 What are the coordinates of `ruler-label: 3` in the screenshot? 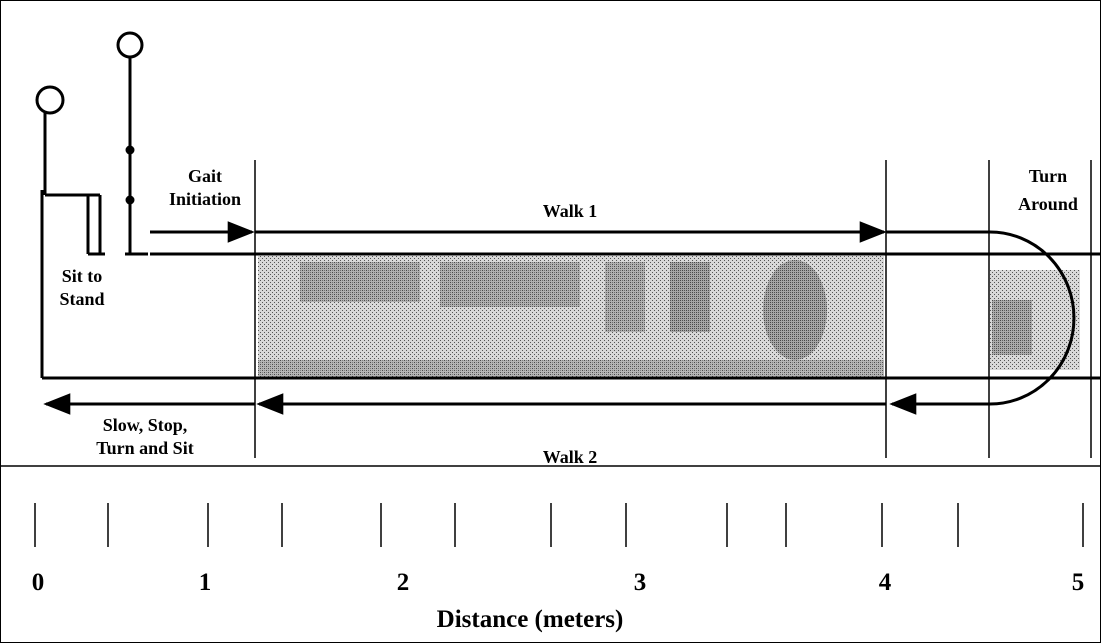 It's located at (640, 582).